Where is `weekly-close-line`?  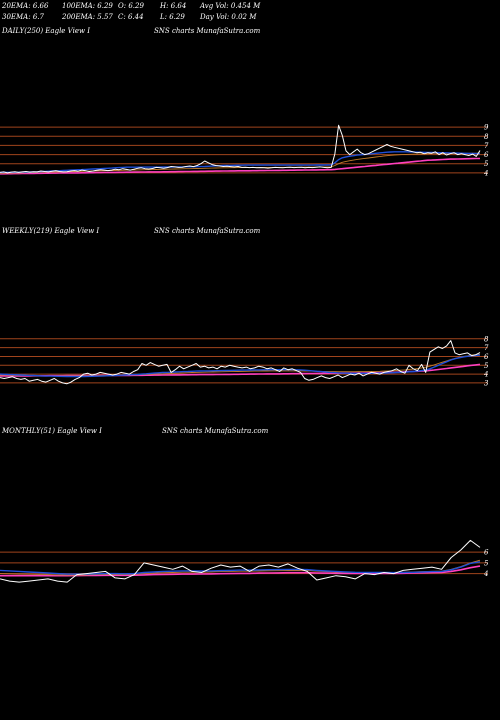
weekly-close-line is located at coordinates (240, 362).